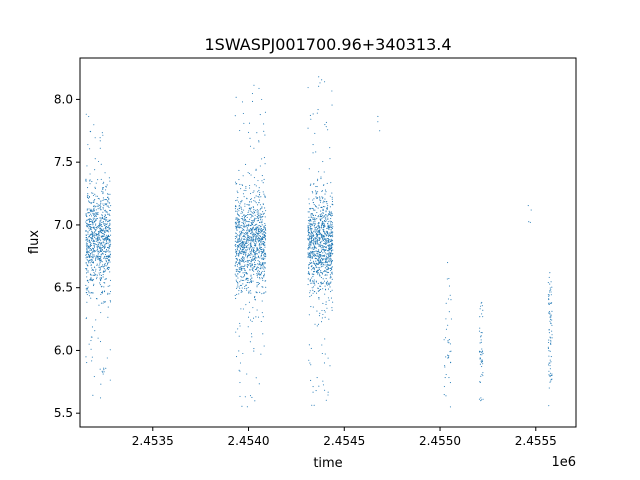 This screenshot has width=640, height=480. Describe the element at coordinates (63, 162) in the screenshot. I see `y-tick-label: 7.5` at that location.